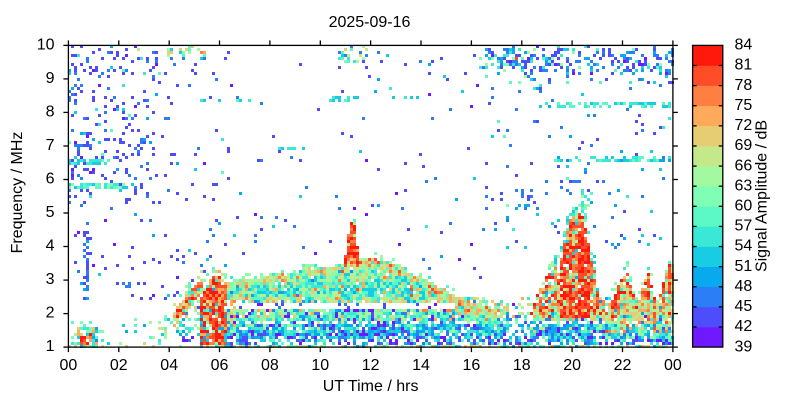 The height and width of the screenshot is (405, 800). Describe the element at coordinates (744, 346) in the screenshot. I see `svg-text: 39` at that location.